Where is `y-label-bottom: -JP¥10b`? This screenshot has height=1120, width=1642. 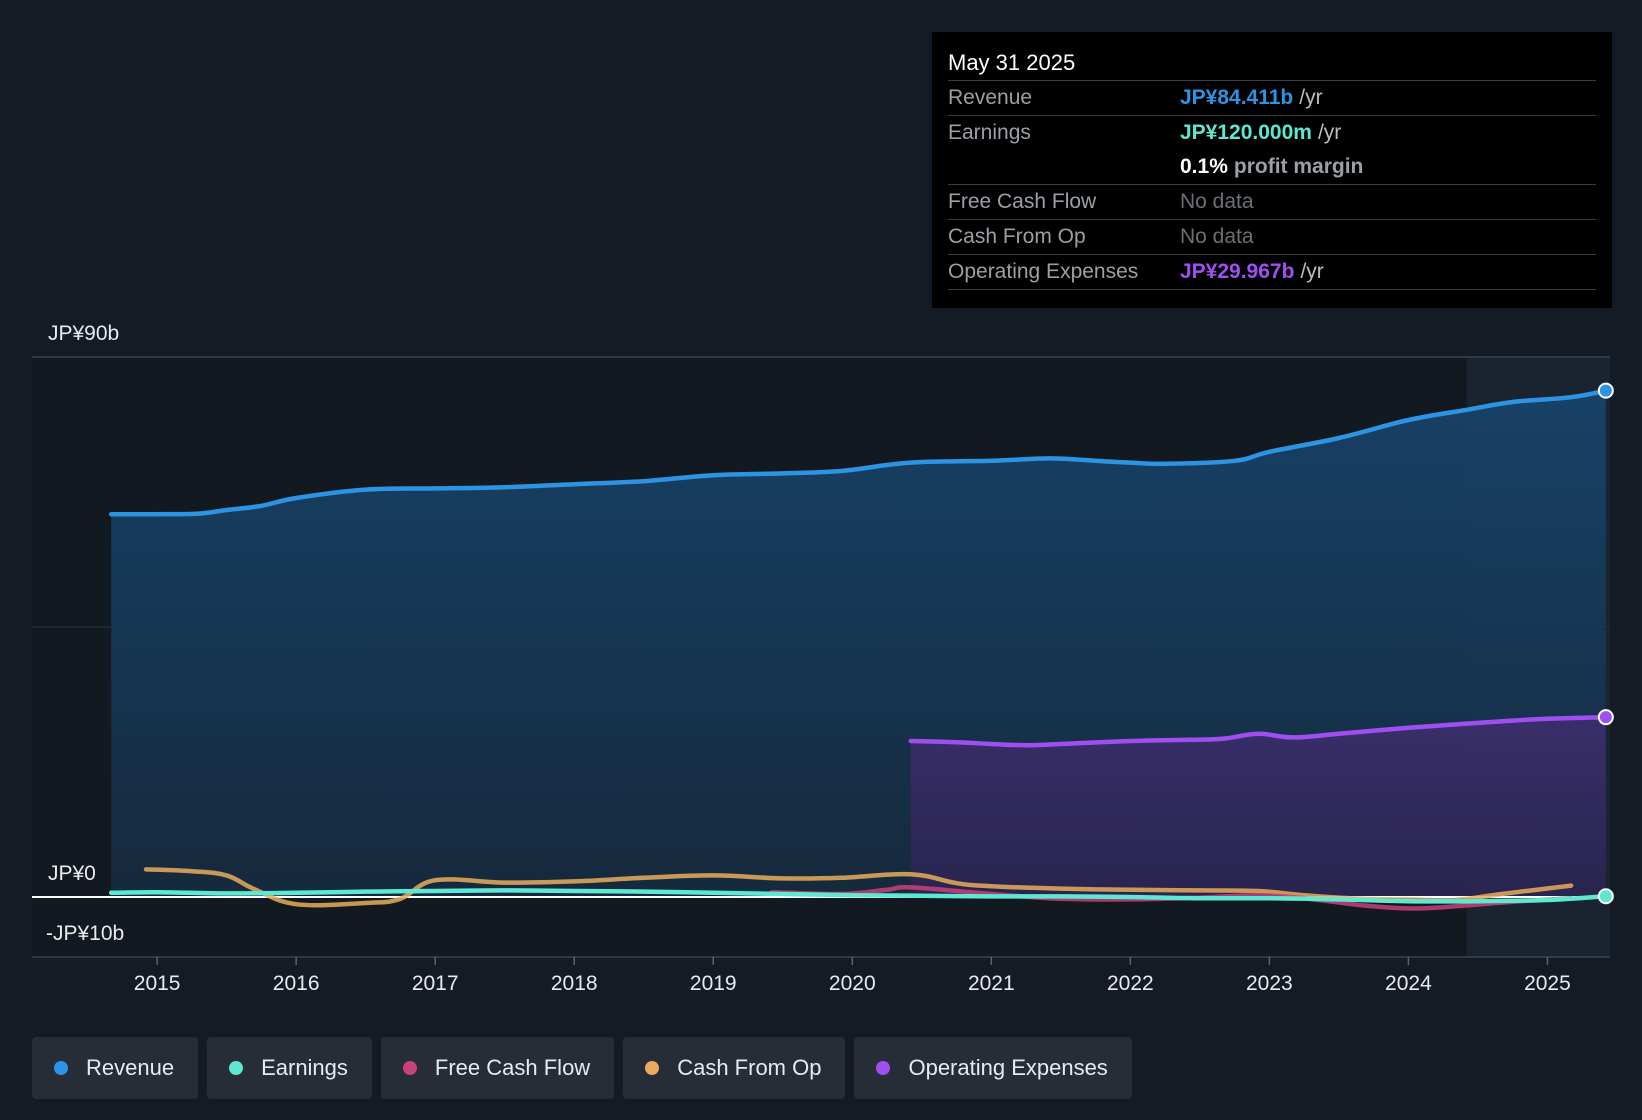
y-label-bottom: -JP¥10b is located at coordinates (85, 933).